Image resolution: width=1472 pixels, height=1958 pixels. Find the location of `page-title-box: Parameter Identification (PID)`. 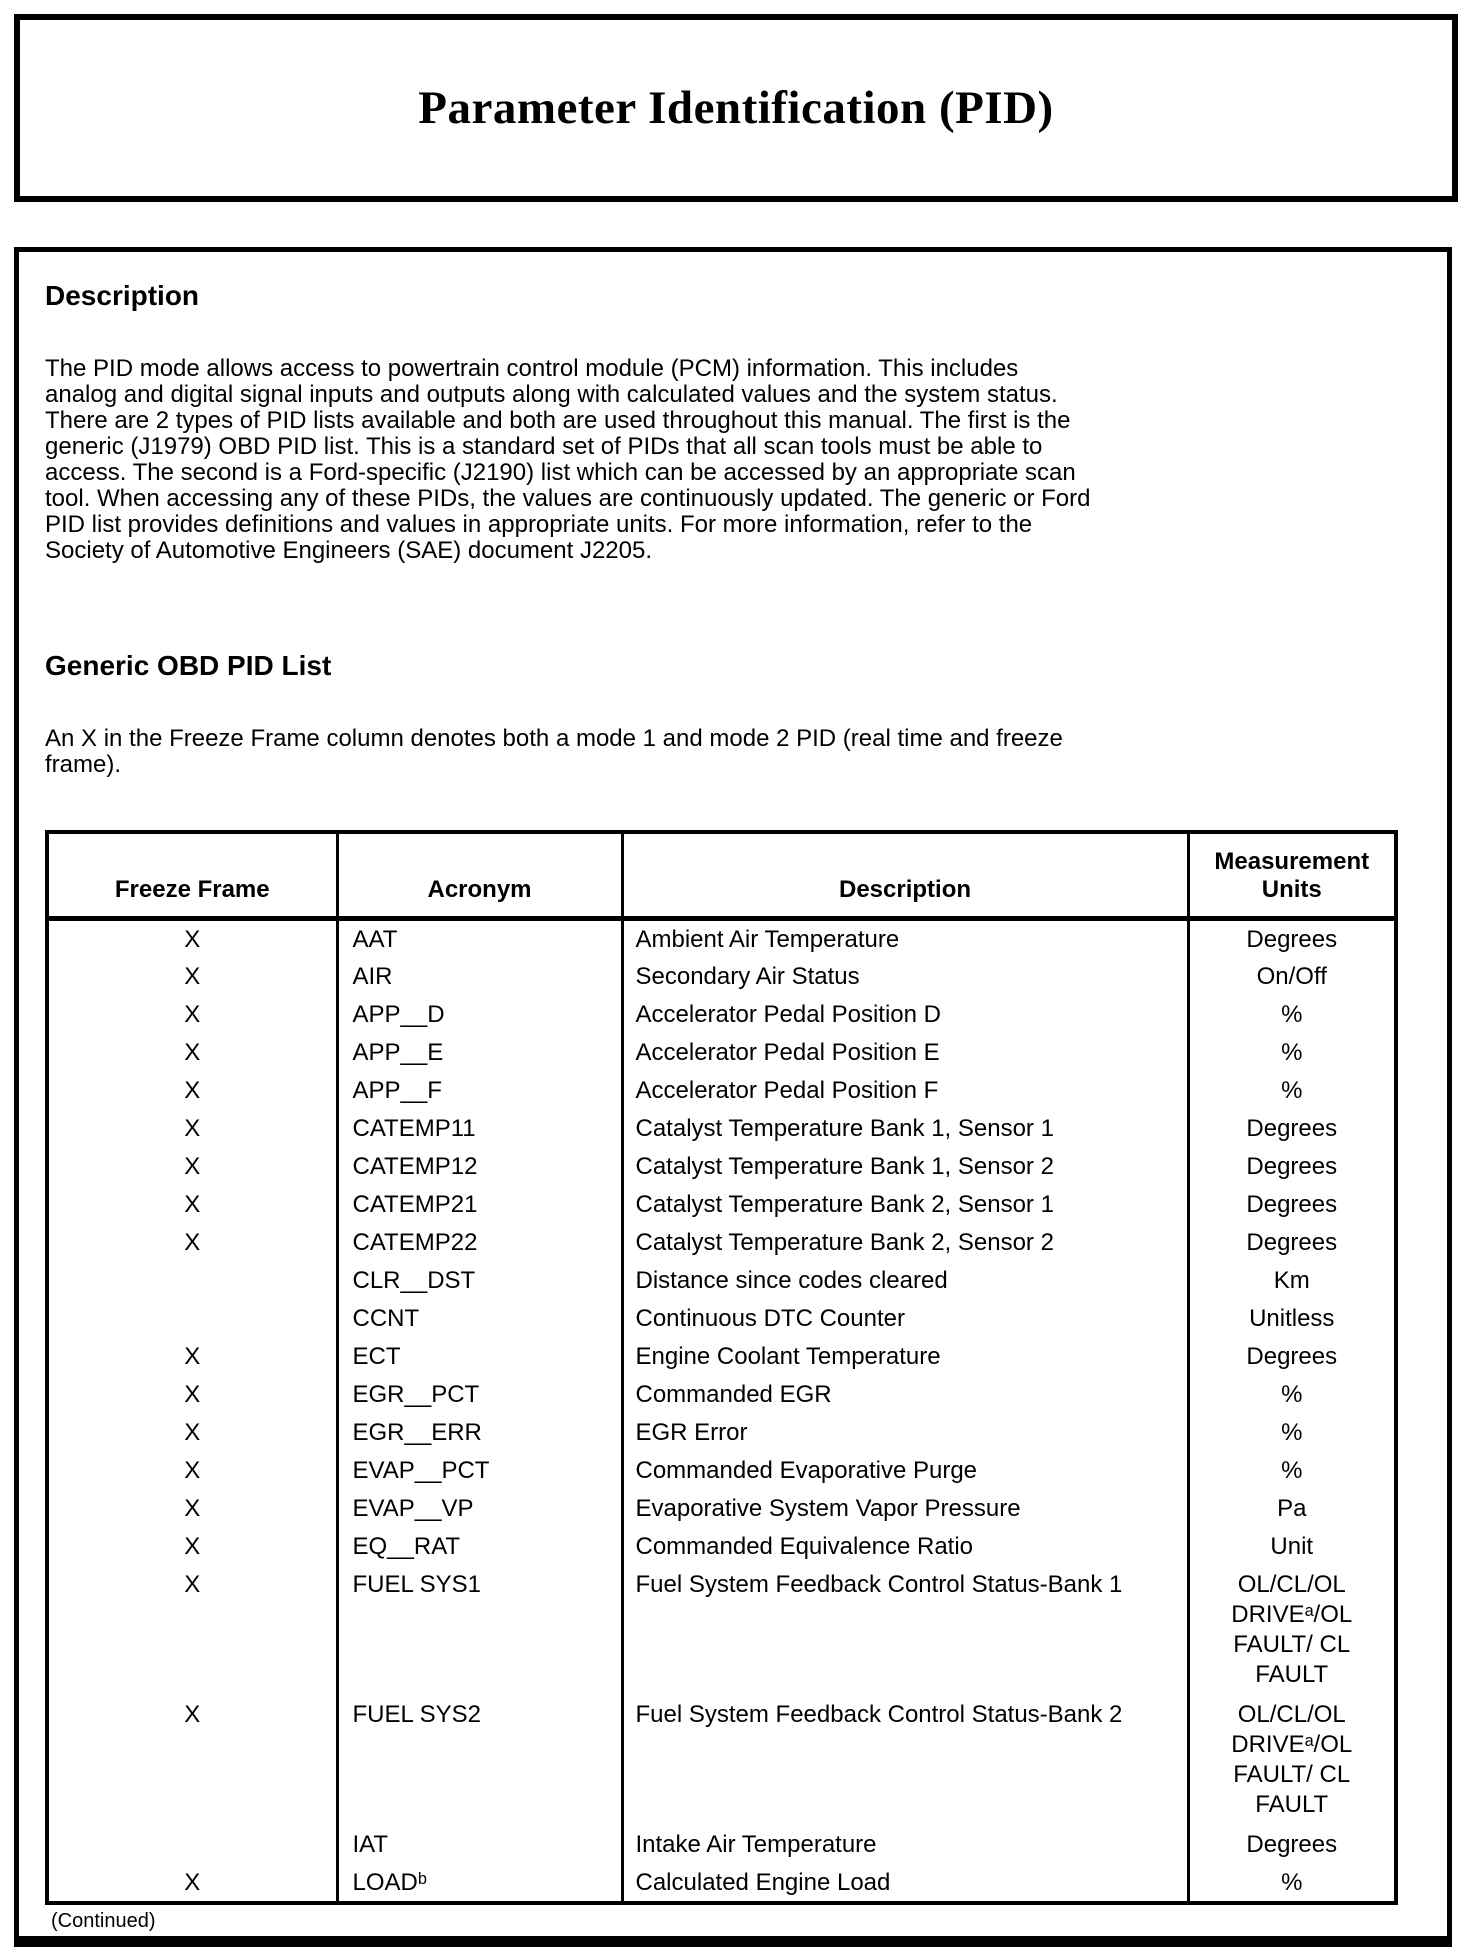

page-title-box: Parameter Identification (PID) is located at coordinates (736, 108).